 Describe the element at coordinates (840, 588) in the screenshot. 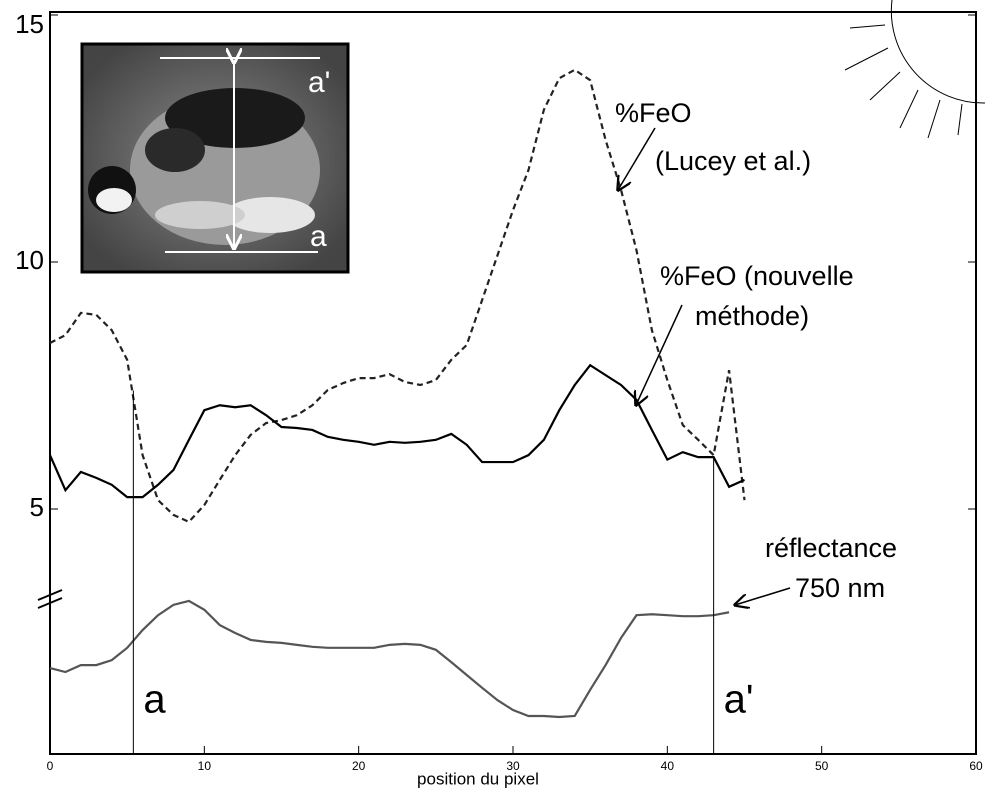

I see `series-label: 750 nm` at that location.